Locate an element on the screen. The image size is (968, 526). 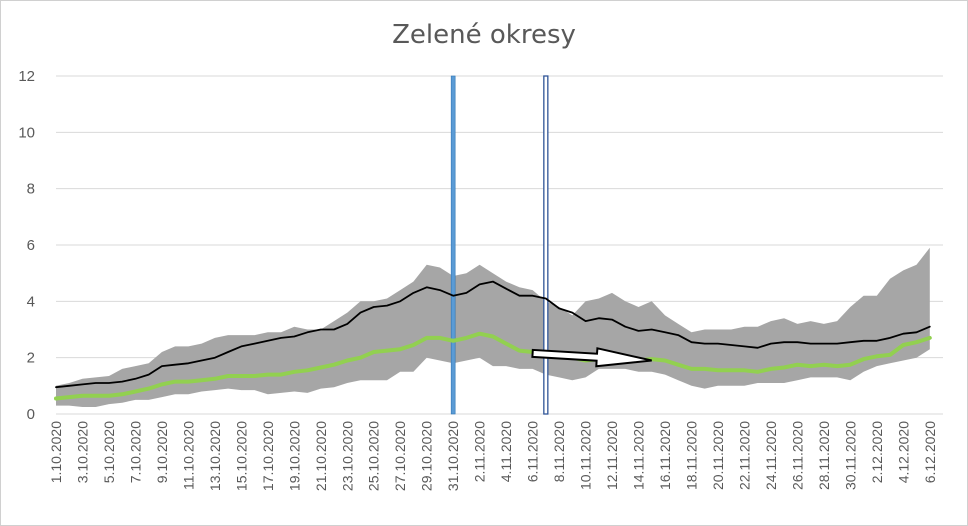
y-tick-label: 8 is located at coordinates (31, 189).